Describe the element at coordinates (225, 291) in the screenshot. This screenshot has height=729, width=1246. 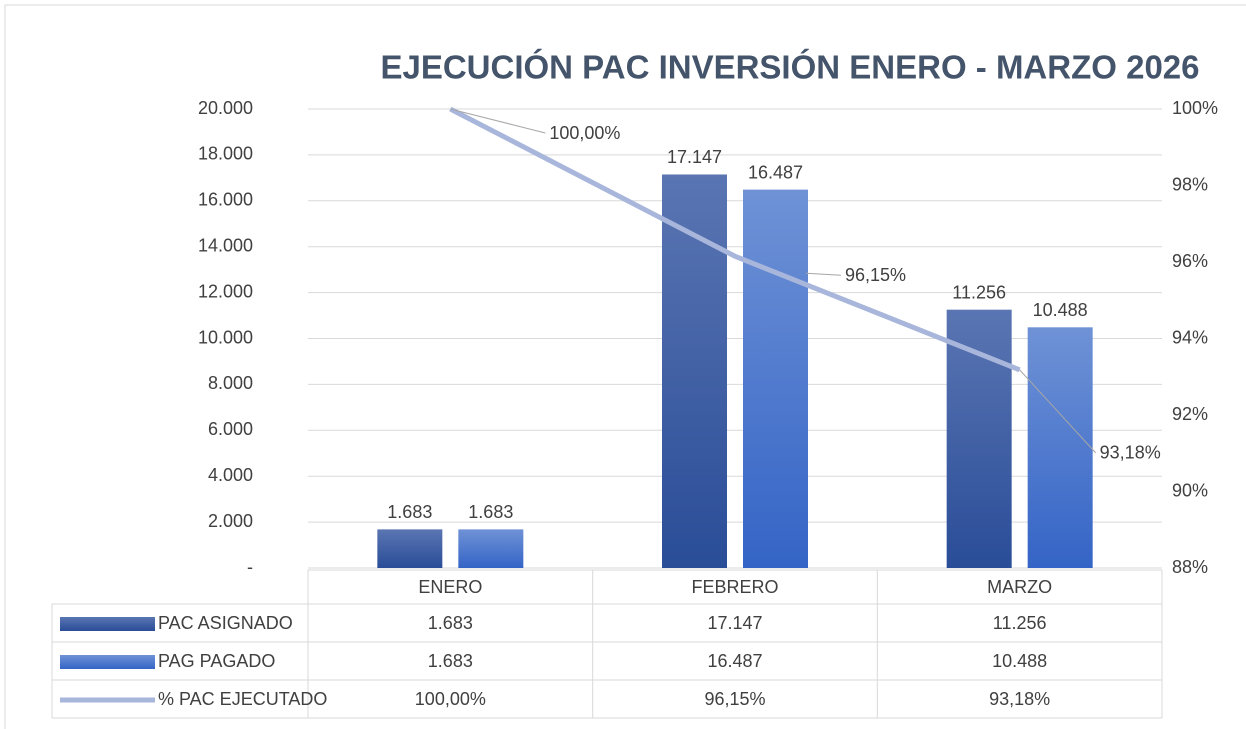
I see `y-tick-label: 12.000` at that location.